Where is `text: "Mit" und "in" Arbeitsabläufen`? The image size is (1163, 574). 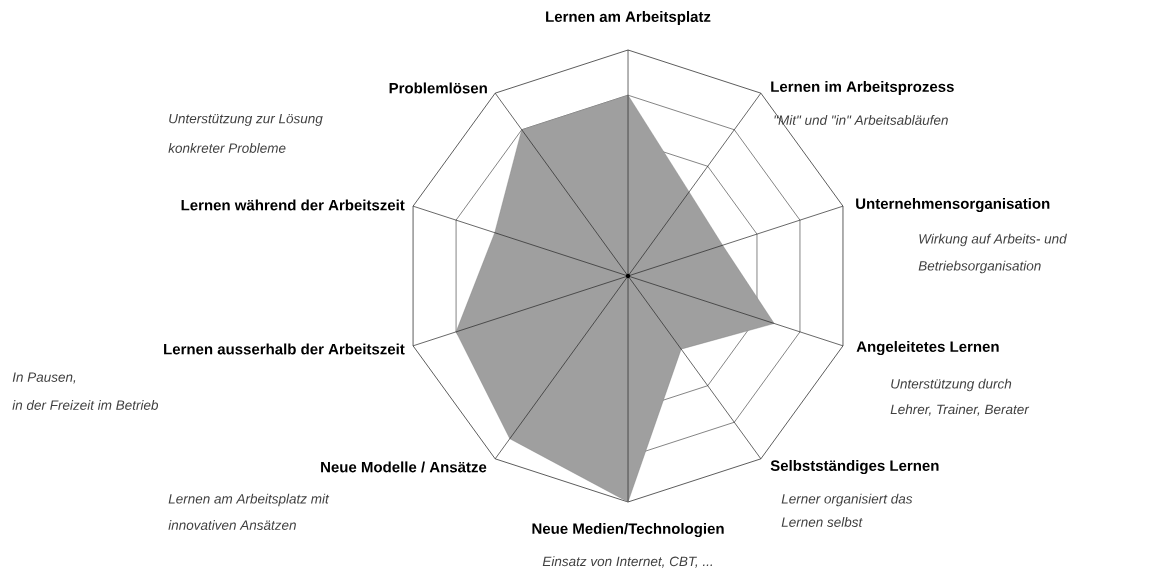 text: "Mit" und "in" Arbeitsabläufen is located at coordinates (861, 120).